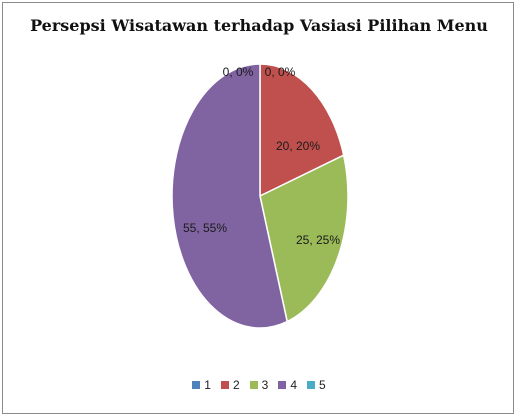 Image resolution: width=518 pixels, height=418 pixels. I want to click on legend-item-4: 4, so click(287, 385).